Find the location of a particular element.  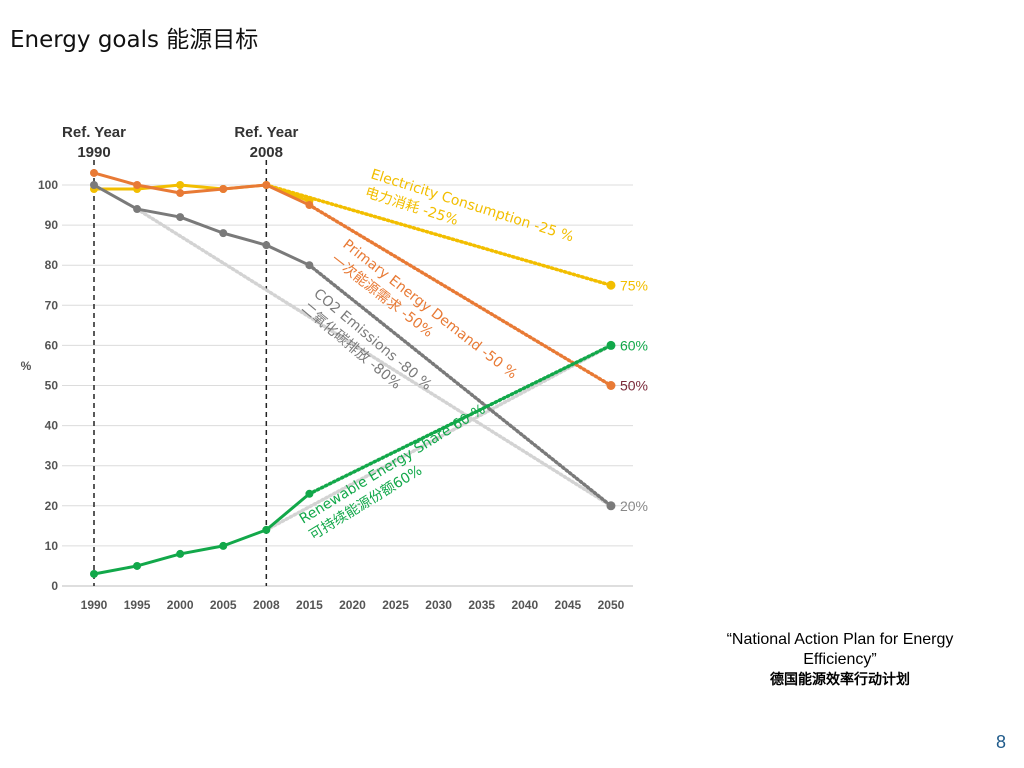

annotation-english: Renewable Energy Share 60 % is located at coordinates (393, 464).